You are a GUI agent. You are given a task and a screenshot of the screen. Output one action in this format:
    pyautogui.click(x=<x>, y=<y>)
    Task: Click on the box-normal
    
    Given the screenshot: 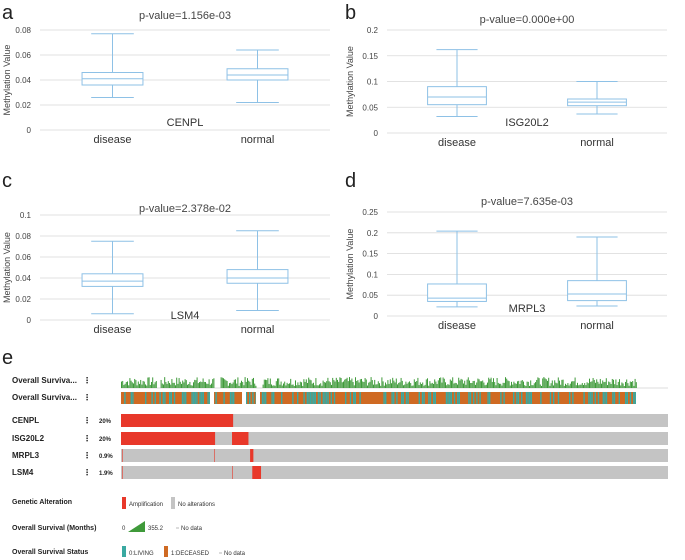 What is the action you would take?
    pyautogui.click(x=257, y=76)
    